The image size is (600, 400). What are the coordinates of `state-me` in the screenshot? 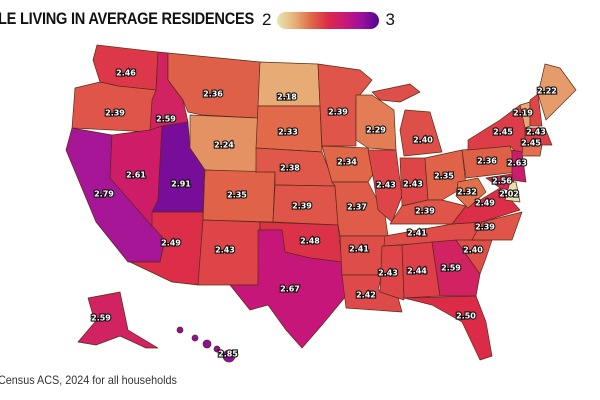 It's located at (557, 92).